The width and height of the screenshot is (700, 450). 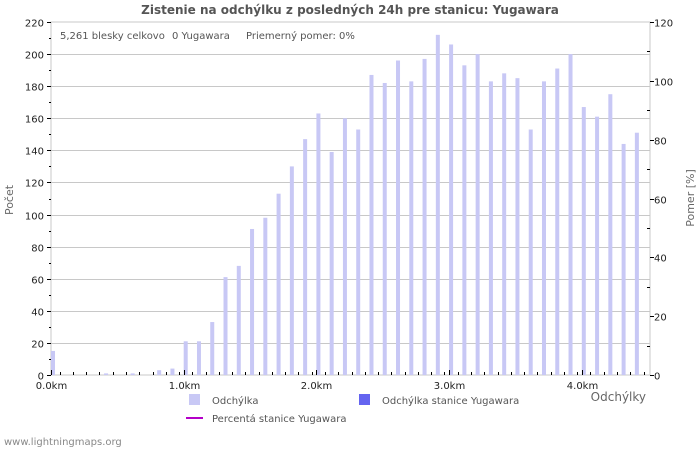 I want to click on y-tick-label: 60, so click(x=37, y=281).